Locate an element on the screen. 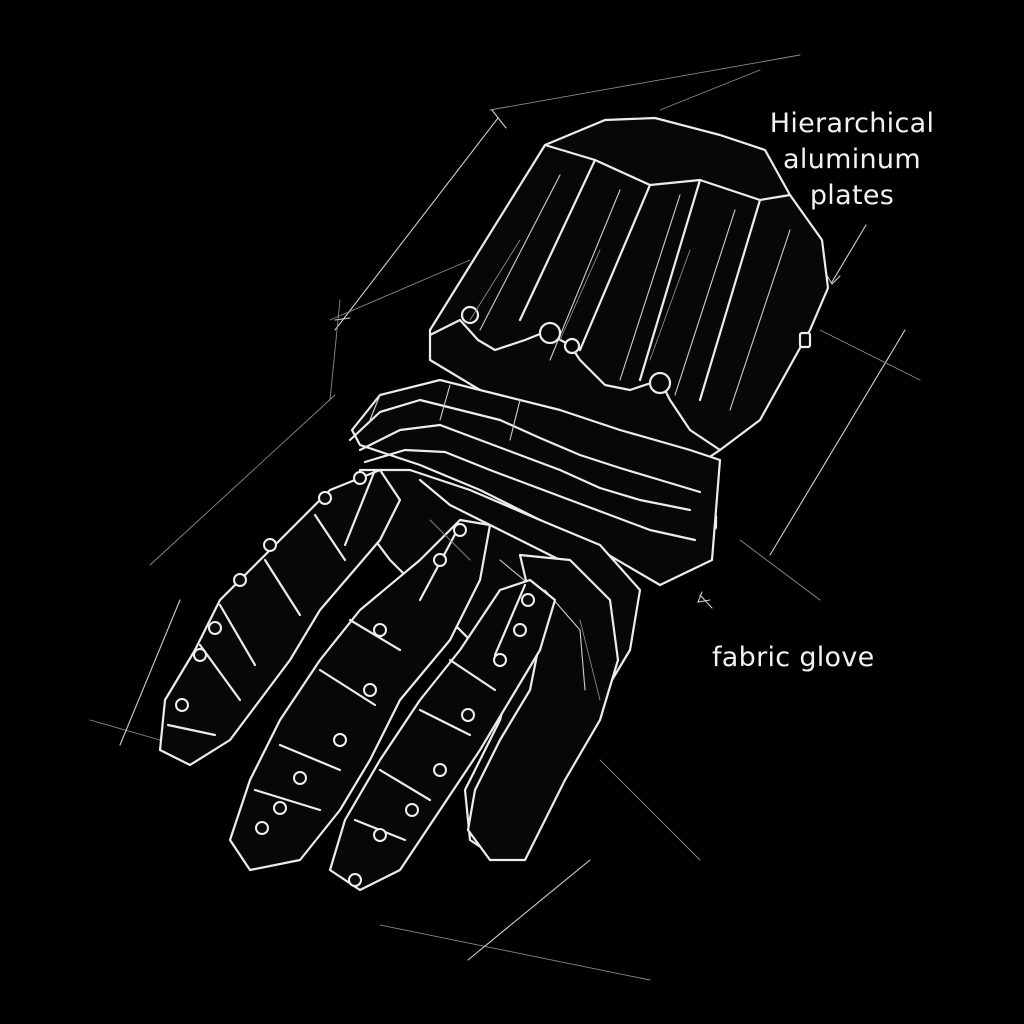 The height and width of the screenshot is (1024, 1024). finger-index is located at coordinates (280, 617).